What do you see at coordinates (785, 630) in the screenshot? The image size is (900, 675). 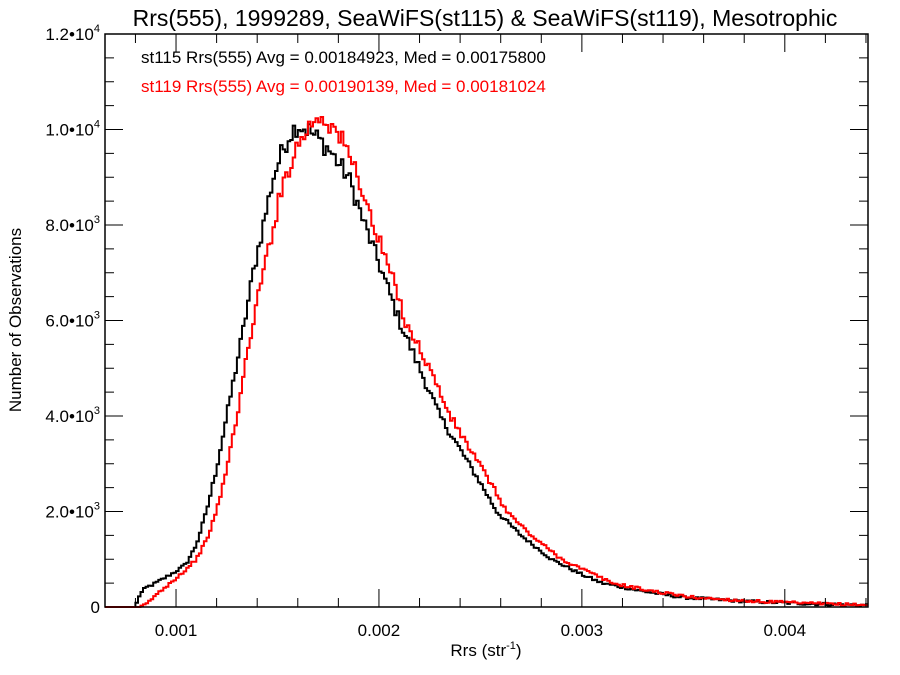 I see `x-tick-label: 0.004` at bounding box center [785, 630].